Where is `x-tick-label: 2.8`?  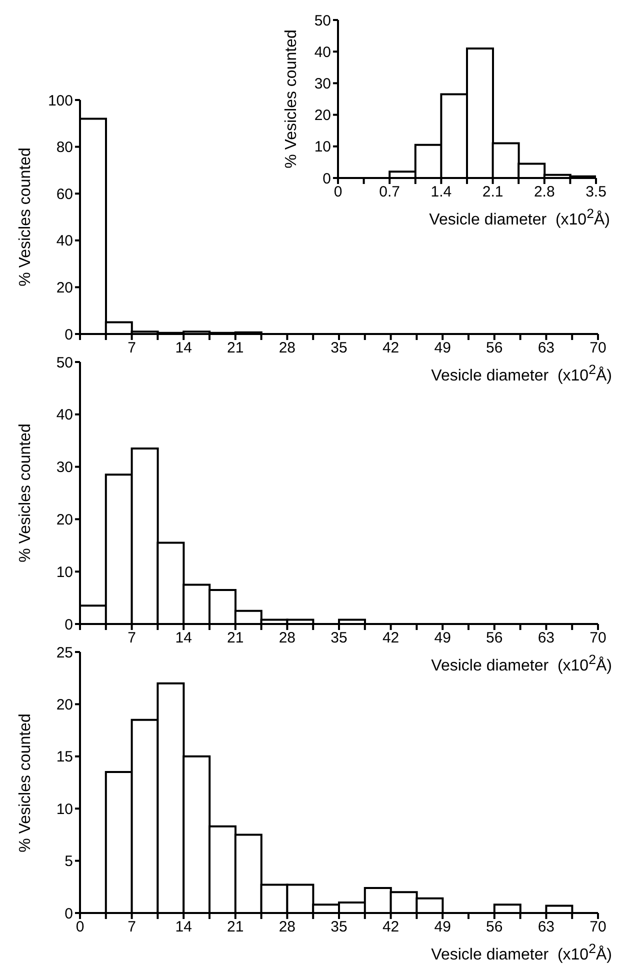 x-tick-label: 2.8 is located at coordinates (544, 192).